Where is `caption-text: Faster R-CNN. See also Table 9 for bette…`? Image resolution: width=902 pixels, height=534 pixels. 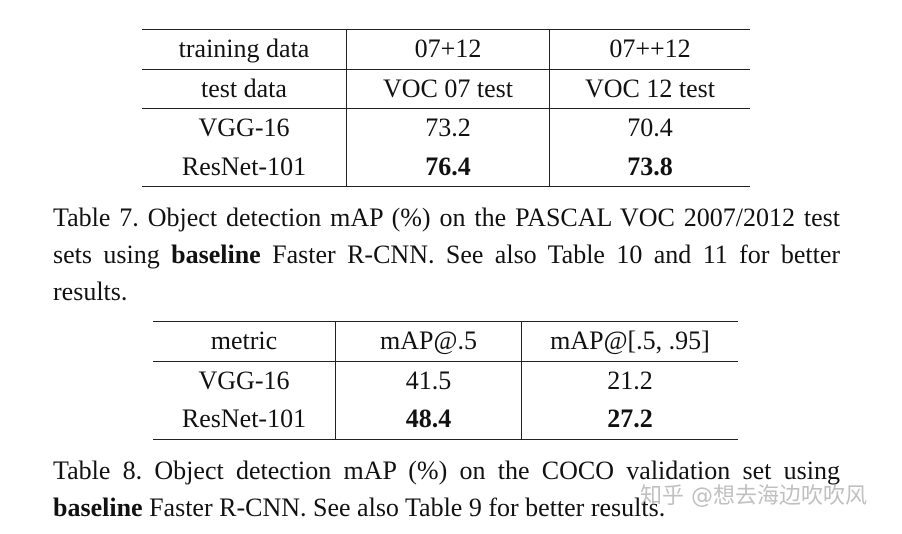 caption-text: Faster R-CNN. See also Table 9 for bette… is located at coordinates (407, 507).